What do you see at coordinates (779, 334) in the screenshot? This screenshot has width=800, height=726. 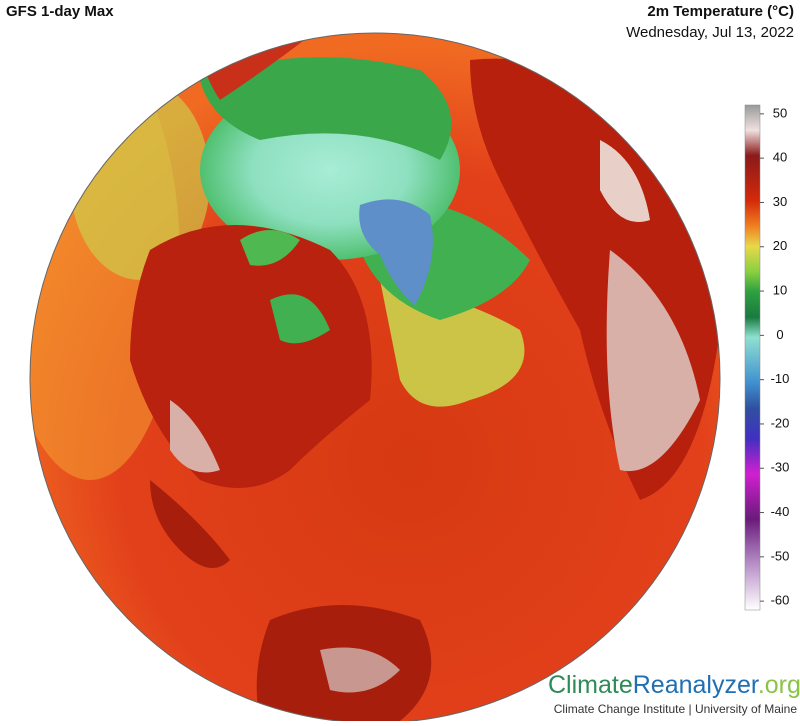 I see `colorbar-tick-label: 0` at bounding box center [779, 334].